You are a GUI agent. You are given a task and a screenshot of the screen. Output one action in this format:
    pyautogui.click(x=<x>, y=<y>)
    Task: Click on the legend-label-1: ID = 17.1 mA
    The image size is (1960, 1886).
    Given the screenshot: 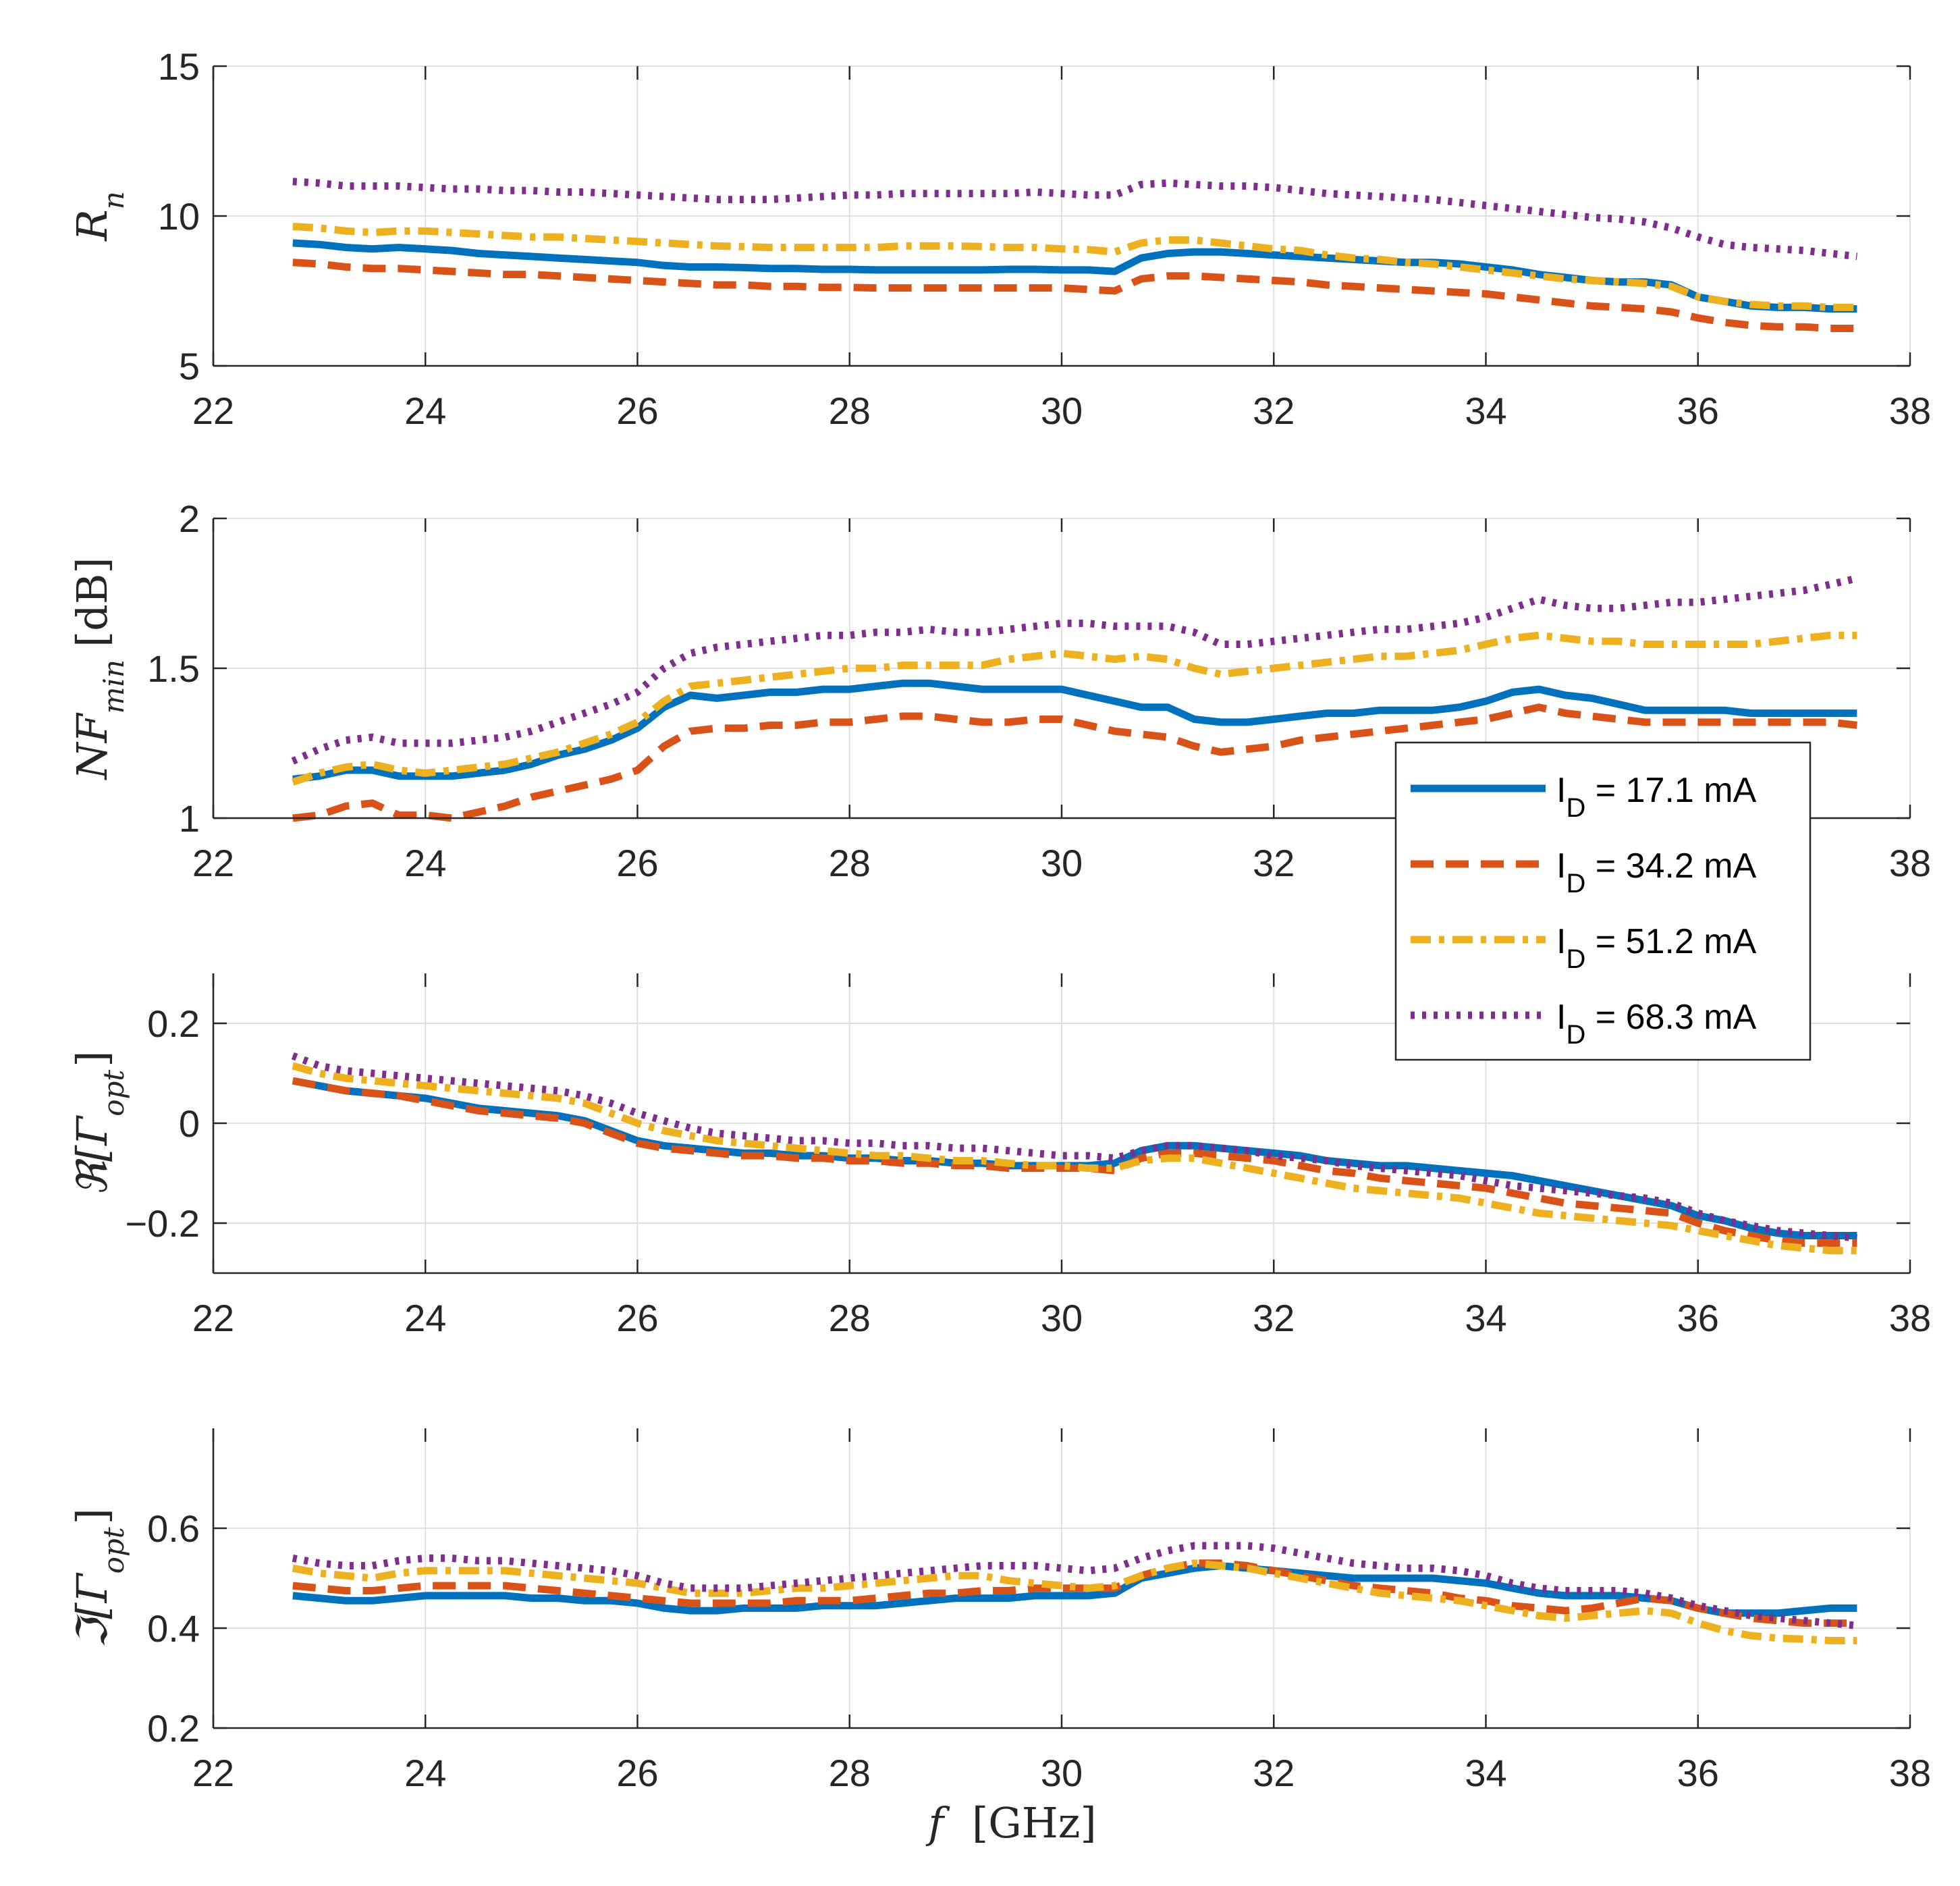 What is the action you would take?
    pyautogui.click(x=1657, y=797)
    